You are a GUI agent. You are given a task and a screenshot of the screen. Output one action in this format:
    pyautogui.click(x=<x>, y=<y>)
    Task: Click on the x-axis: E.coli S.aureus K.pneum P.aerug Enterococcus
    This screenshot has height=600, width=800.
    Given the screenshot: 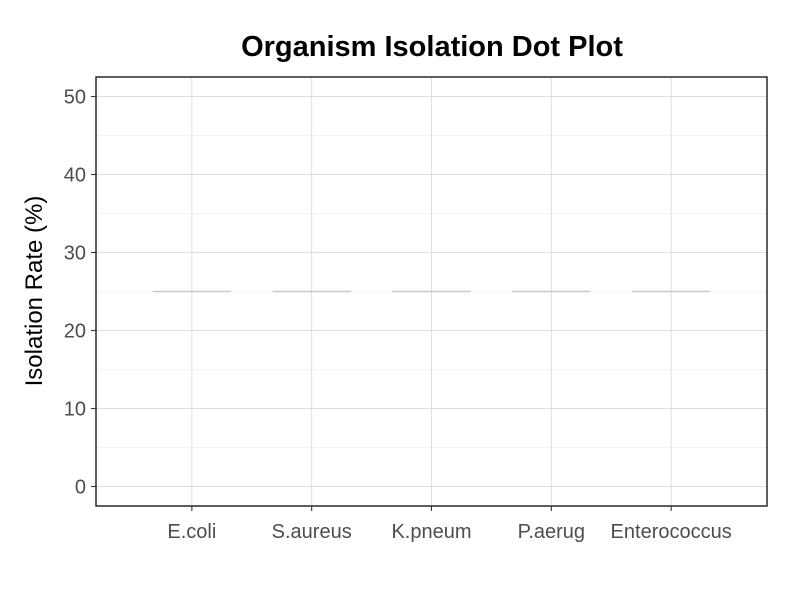 What is the action you would take?
    pyautogui.click(x=449, y=524)
    